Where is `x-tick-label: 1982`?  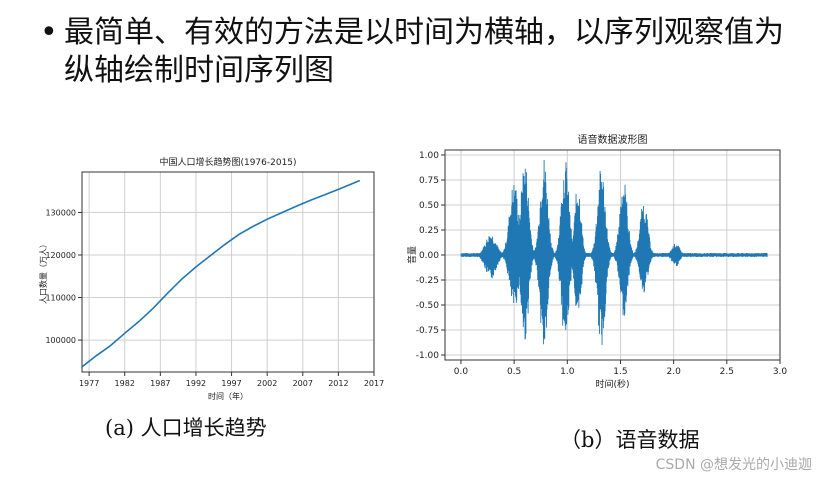
x-tick-label: 1982 is located at coordinates (125, 383).